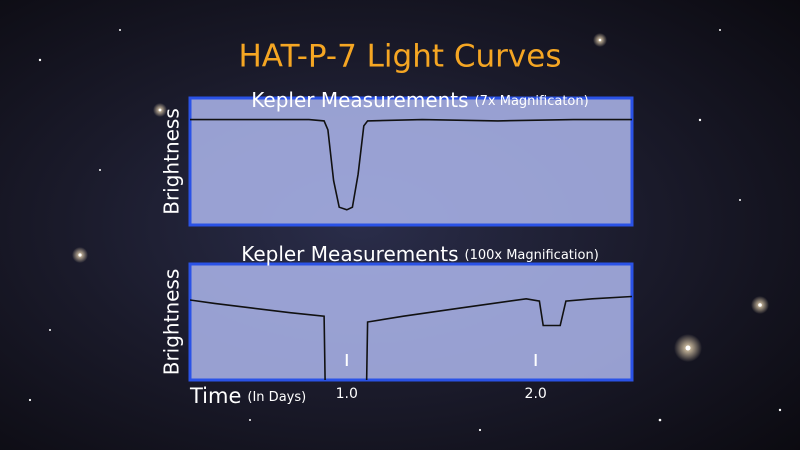  I want to click on chart-title: Kepler Measurements (100x Magnification), so click(420, 254).